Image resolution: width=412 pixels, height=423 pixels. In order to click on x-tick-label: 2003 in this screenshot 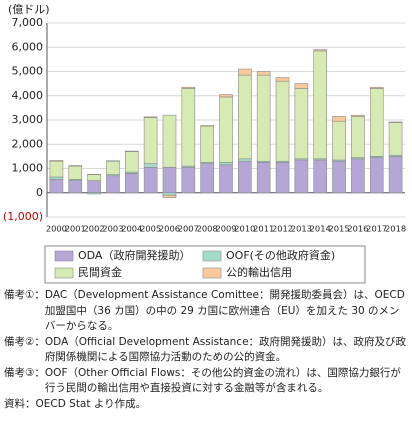, I will do `click(112, 229)`.